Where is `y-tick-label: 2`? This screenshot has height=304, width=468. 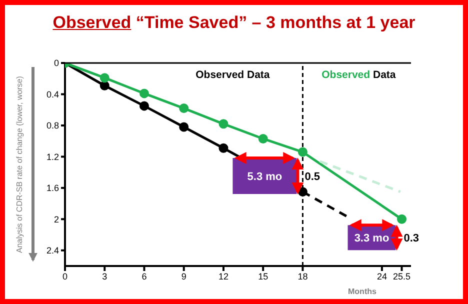
y-tick-label: 2 is located at coordinates (56, 219).